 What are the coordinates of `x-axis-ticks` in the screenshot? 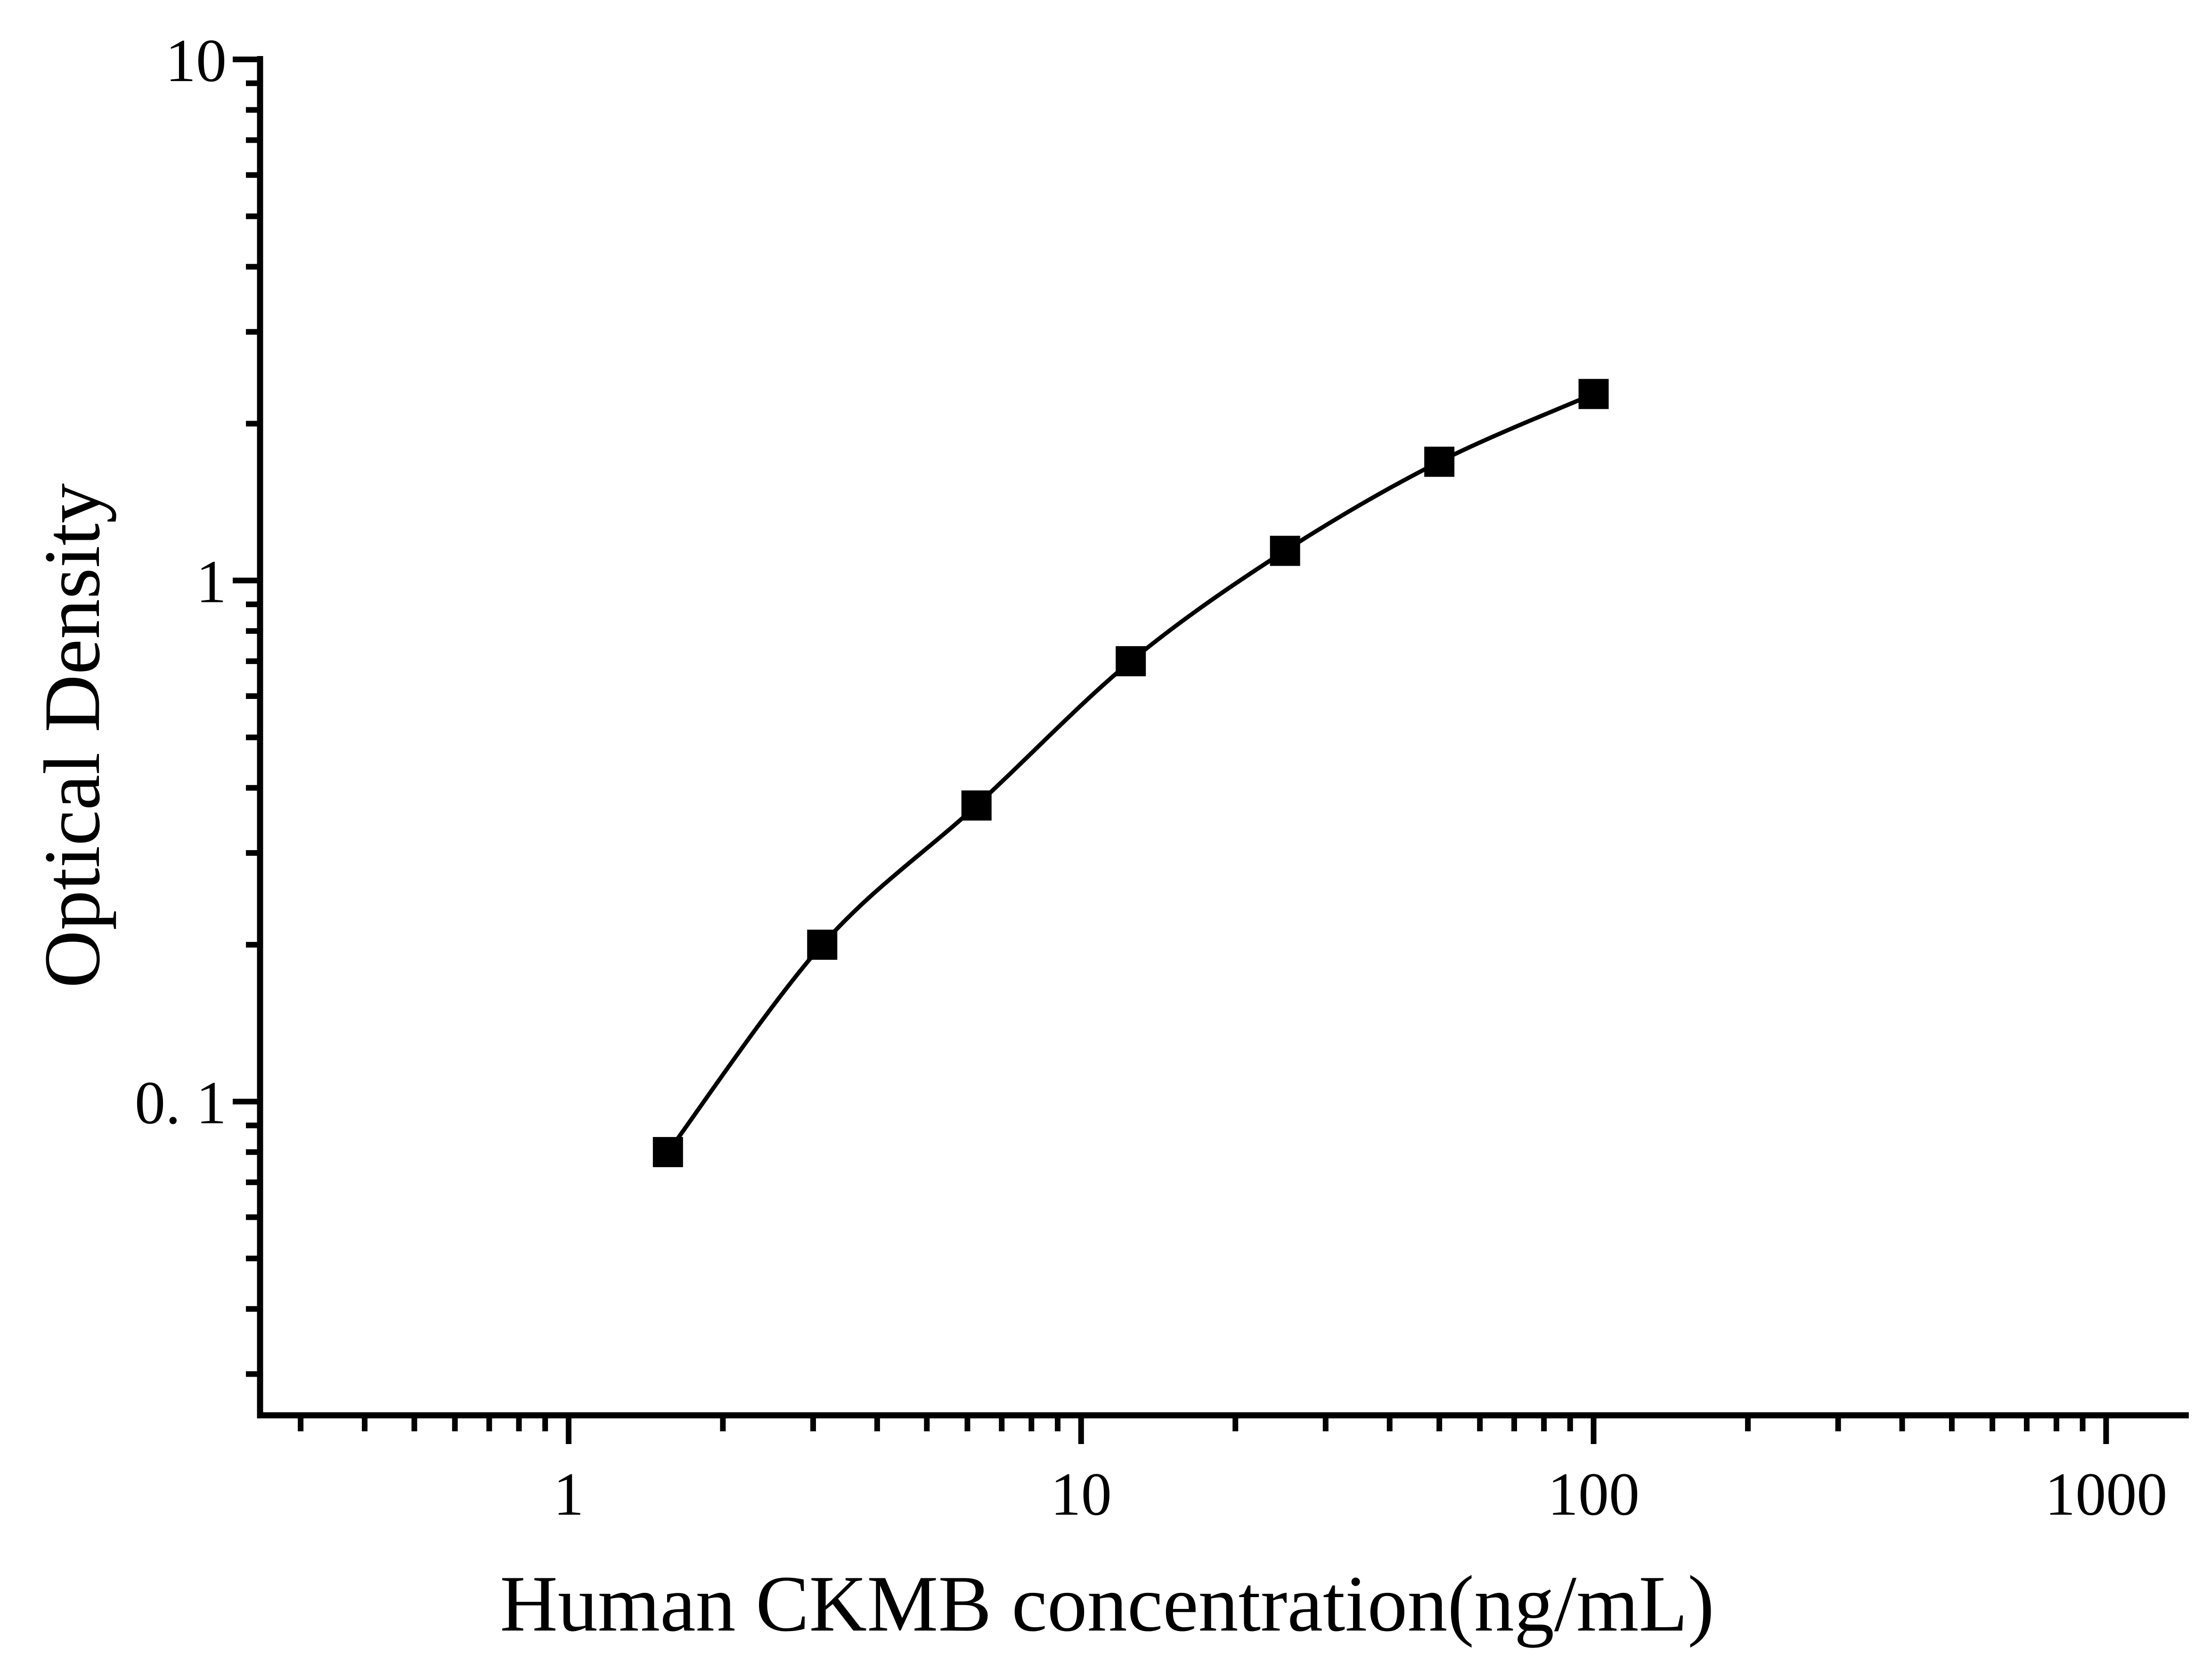 It's located at (1203, 1429).